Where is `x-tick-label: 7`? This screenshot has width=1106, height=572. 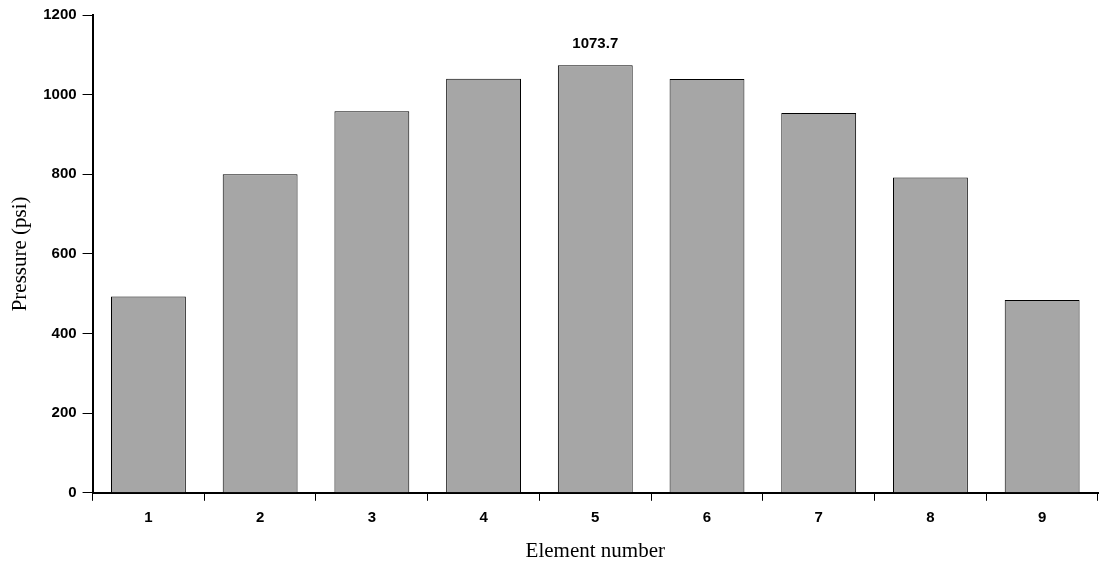 x-tick-label: 7 is located at coordinates (818, 516).